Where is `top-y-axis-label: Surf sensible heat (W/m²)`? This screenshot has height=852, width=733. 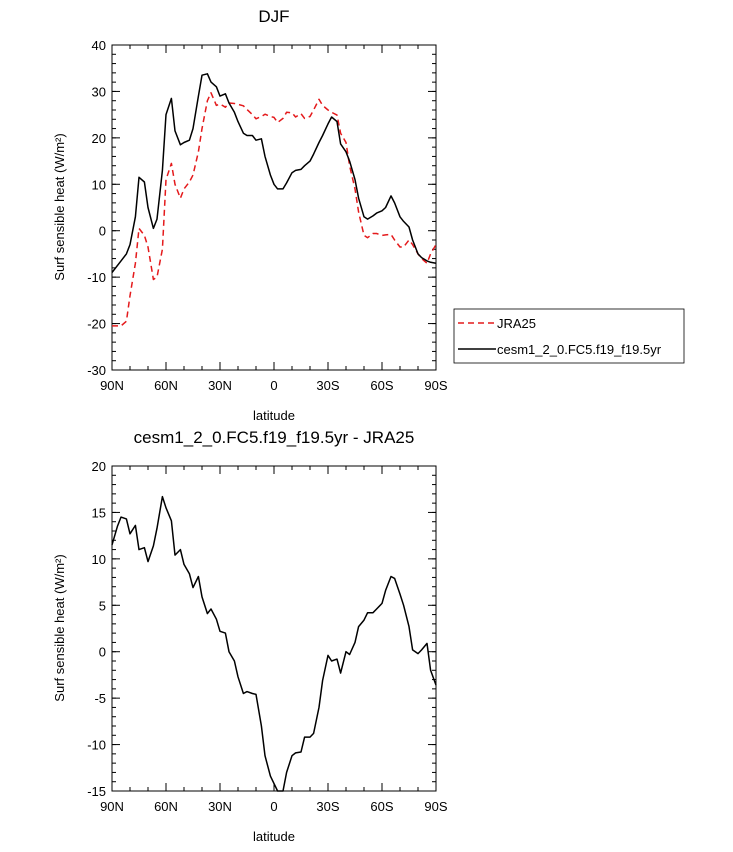
top-y-axis-label: Surf sensible heat (W/m²) is located at coordinates (59, 206).